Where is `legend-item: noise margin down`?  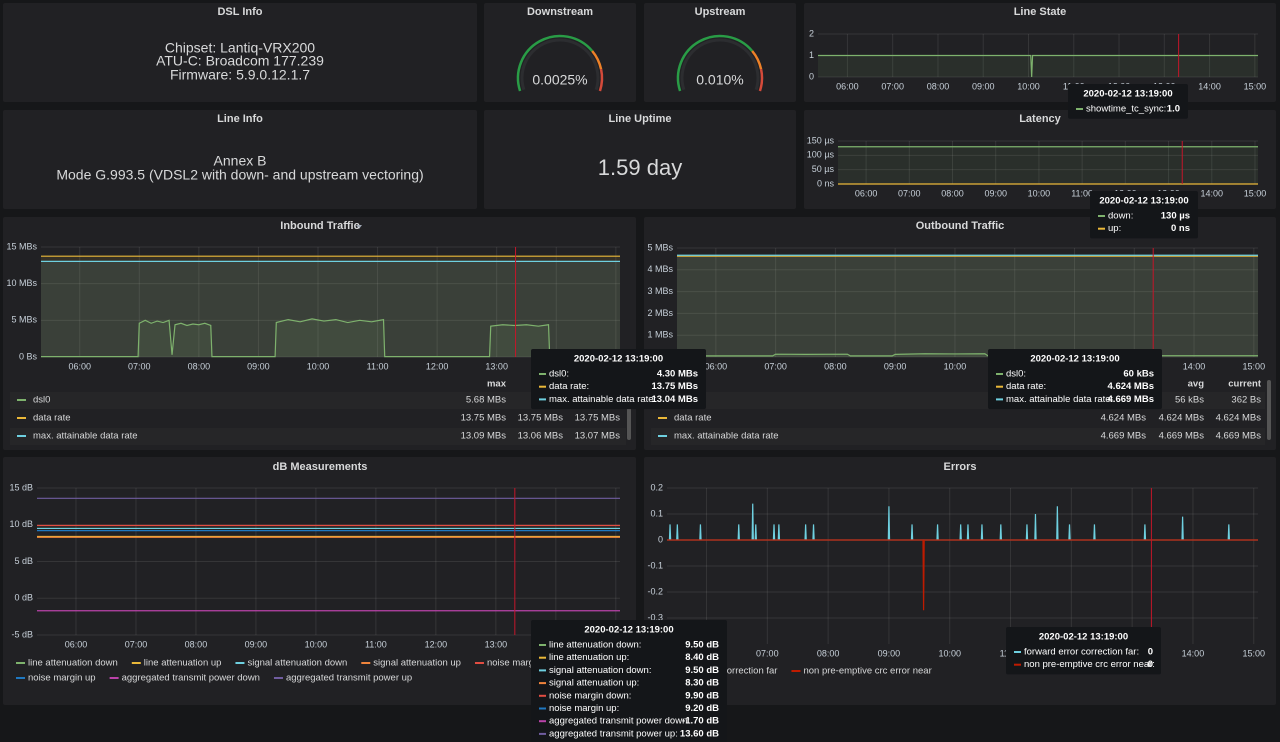 legend-item: noise margin down is located at coordinates (527, 663).